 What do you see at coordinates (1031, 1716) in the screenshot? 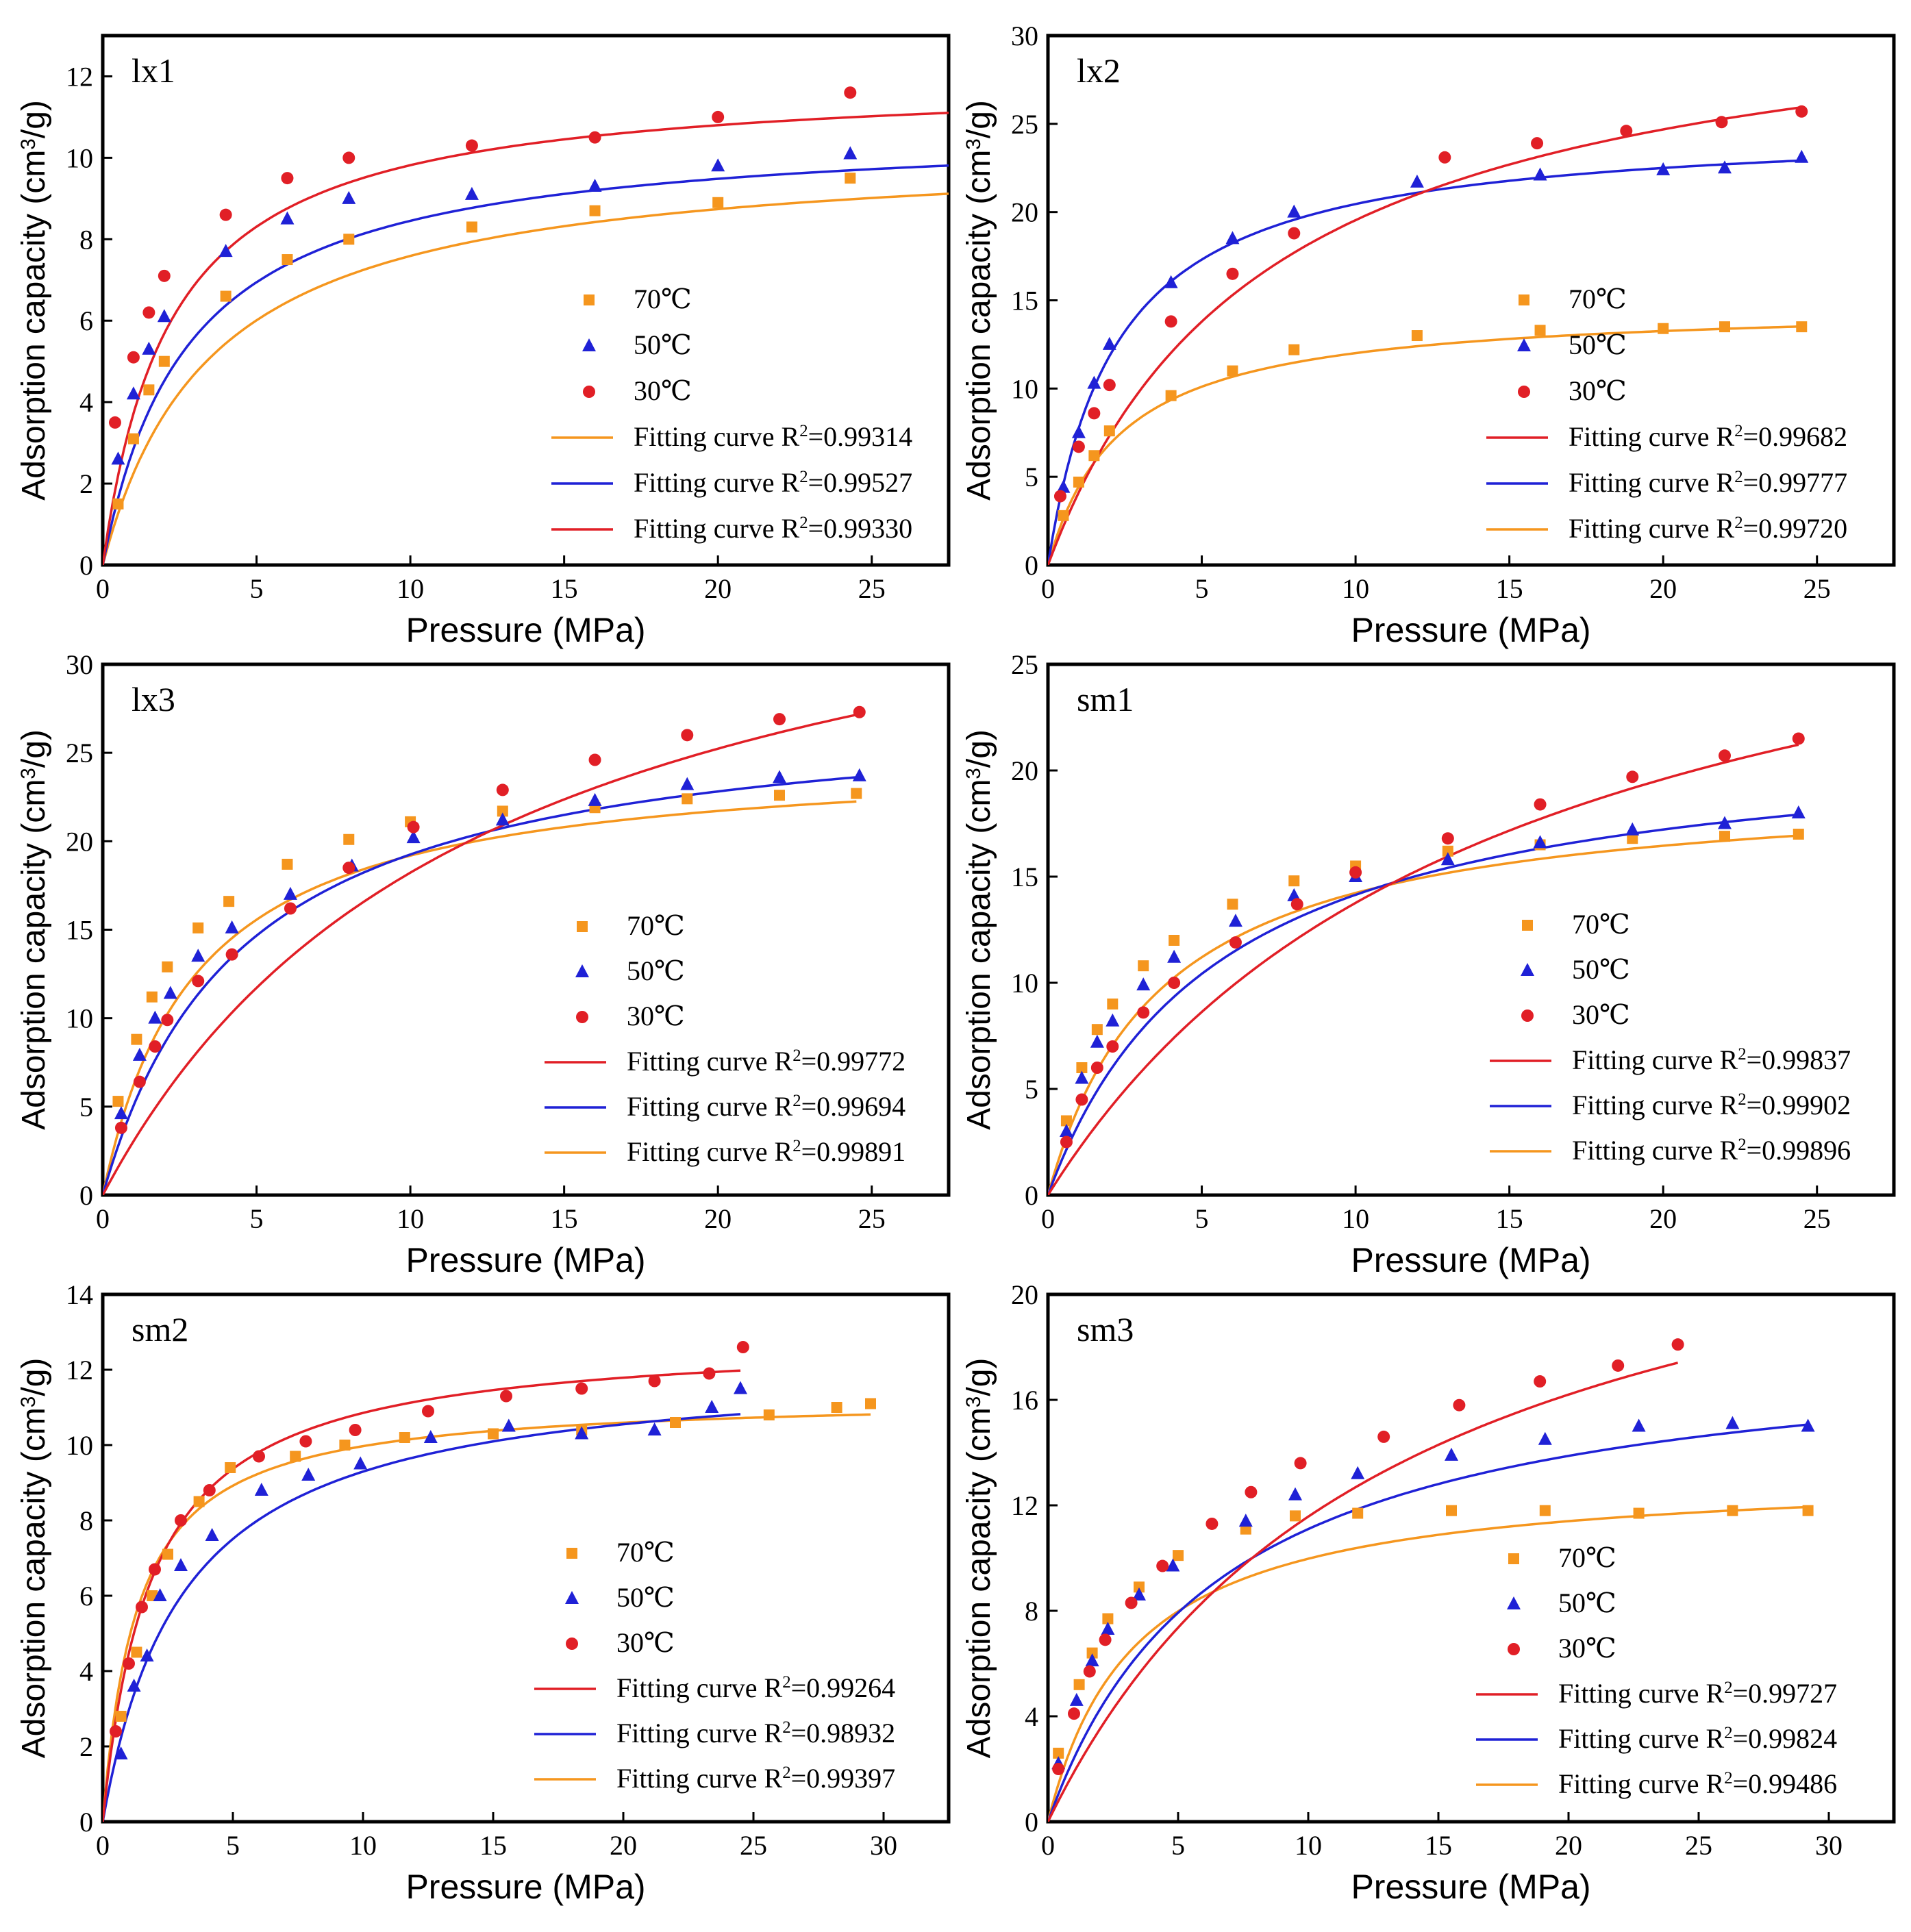
I see `y-tick-label: 4` at bounding box center [1031, 1716].